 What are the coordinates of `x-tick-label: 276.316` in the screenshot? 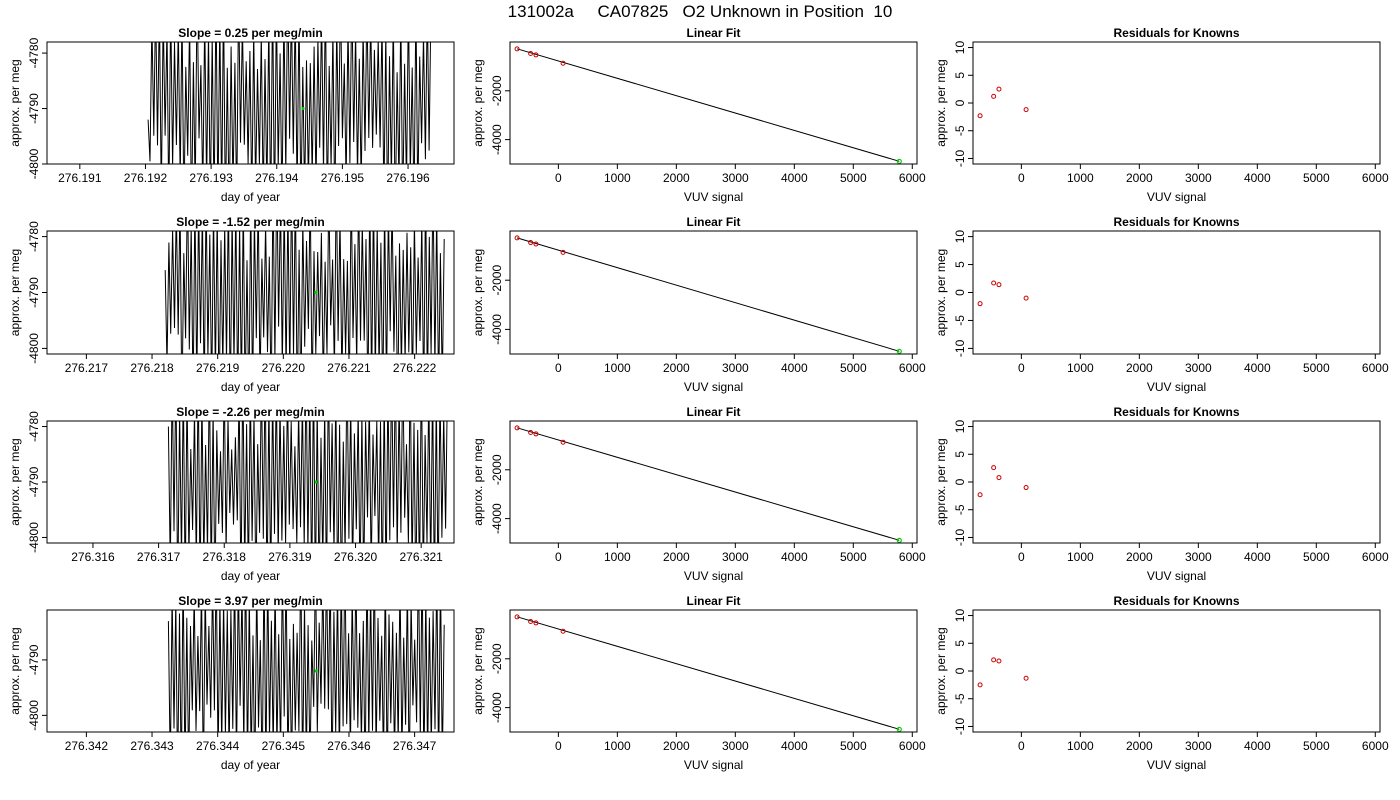 It's located at (93, 557).